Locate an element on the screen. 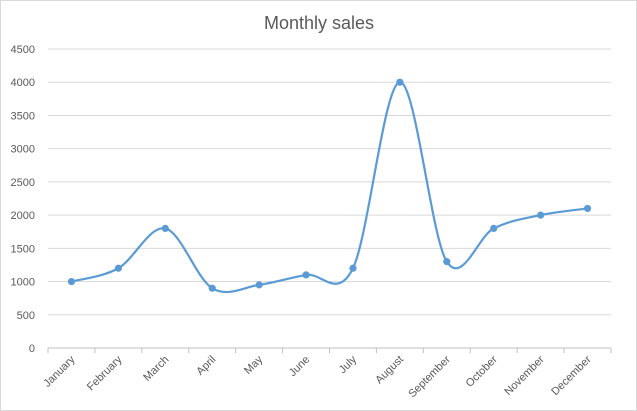 This screenshot has width=637, height=411. x-tick-label: November is located at coordinates (524, 375).